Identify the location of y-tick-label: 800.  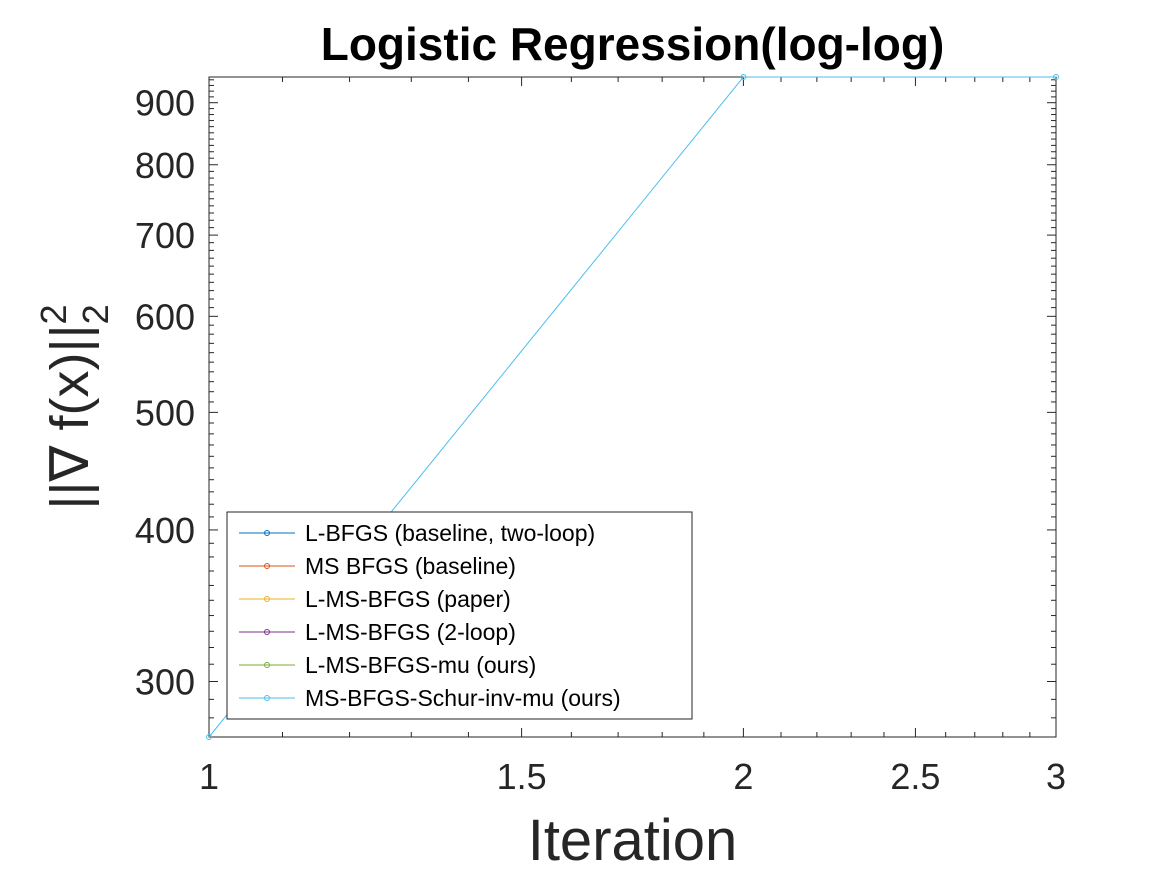
(165, 165).